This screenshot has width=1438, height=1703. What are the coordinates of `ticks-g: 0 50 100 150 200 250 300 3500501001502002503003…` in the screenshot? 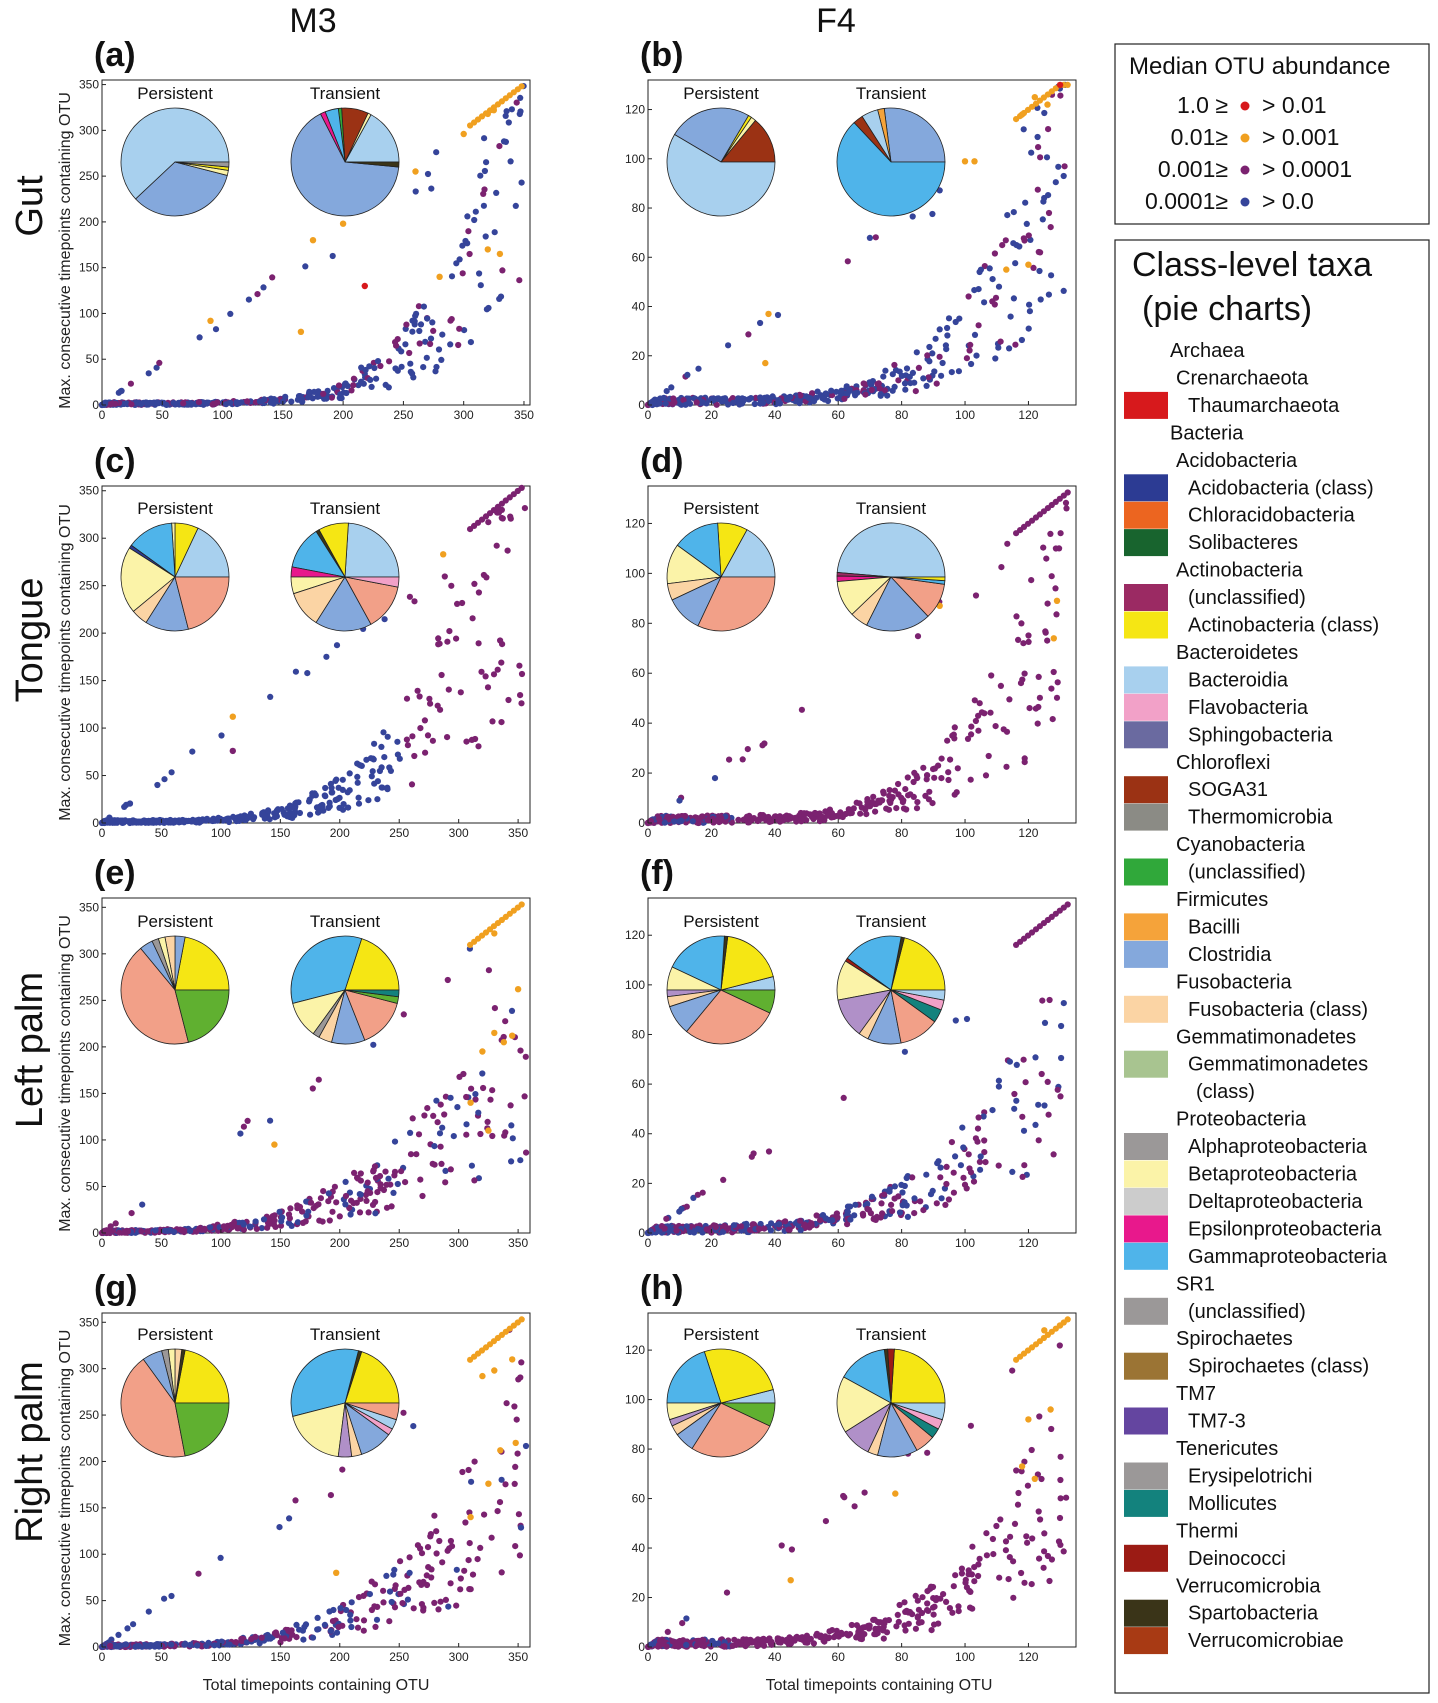 It's located at (303, 1489).